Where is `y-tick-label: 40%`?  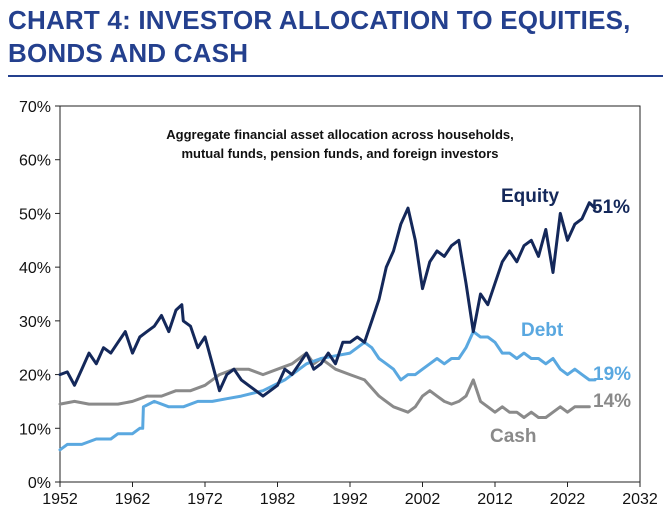
y-tick-label: 40% is located at coordinates (35, 268).